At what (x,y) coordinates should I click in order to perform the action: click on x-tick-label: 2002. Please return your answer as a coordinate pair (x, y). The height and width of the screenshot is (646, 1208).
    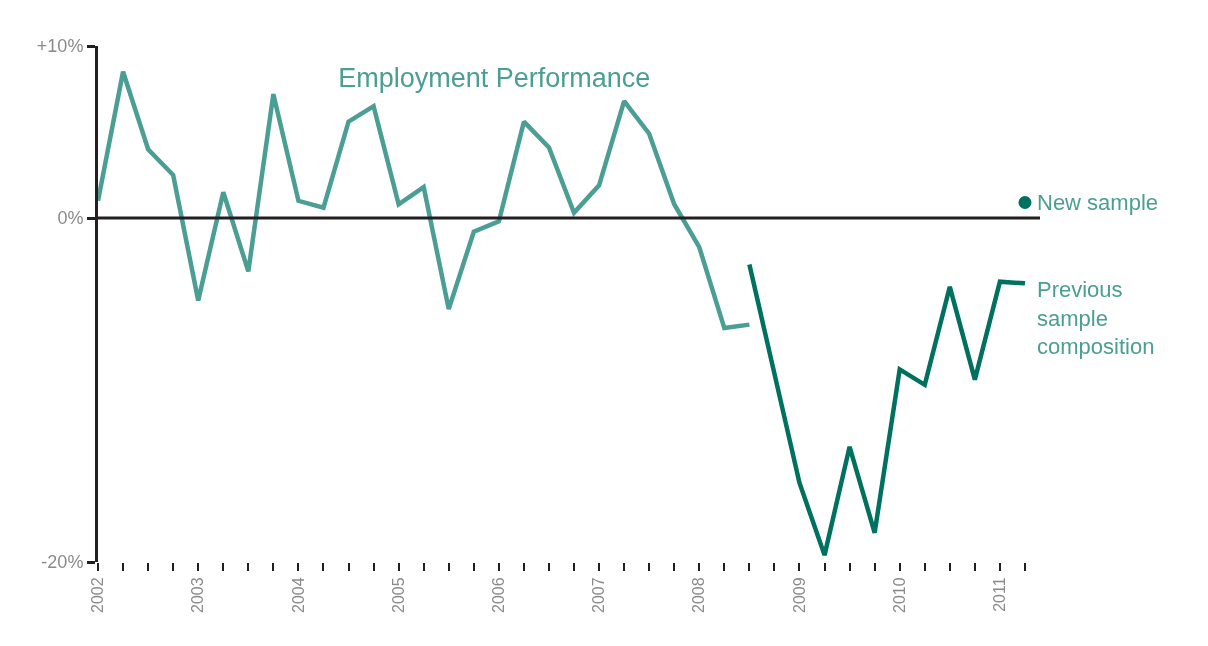
    Looking at the image, I should click on (98, 595).